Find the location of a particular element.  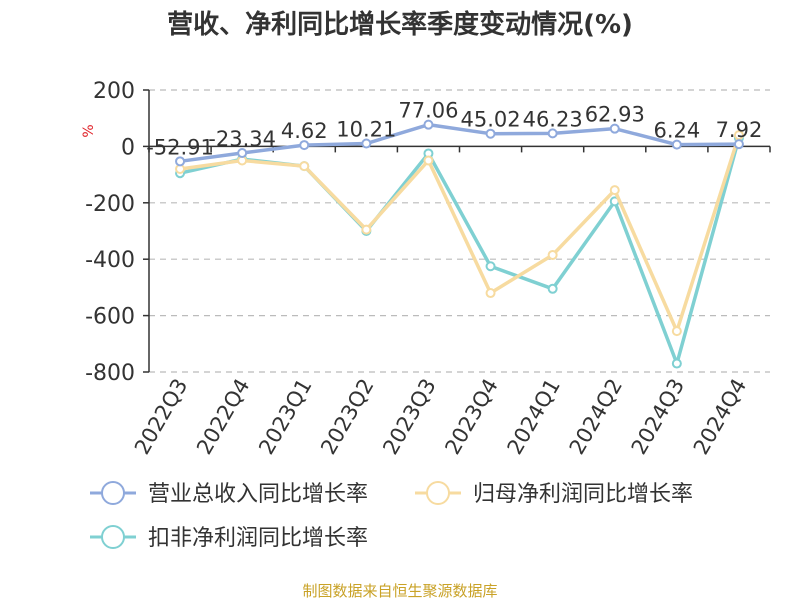

y-tick-label: 200 is located at coordinates (114, 91).